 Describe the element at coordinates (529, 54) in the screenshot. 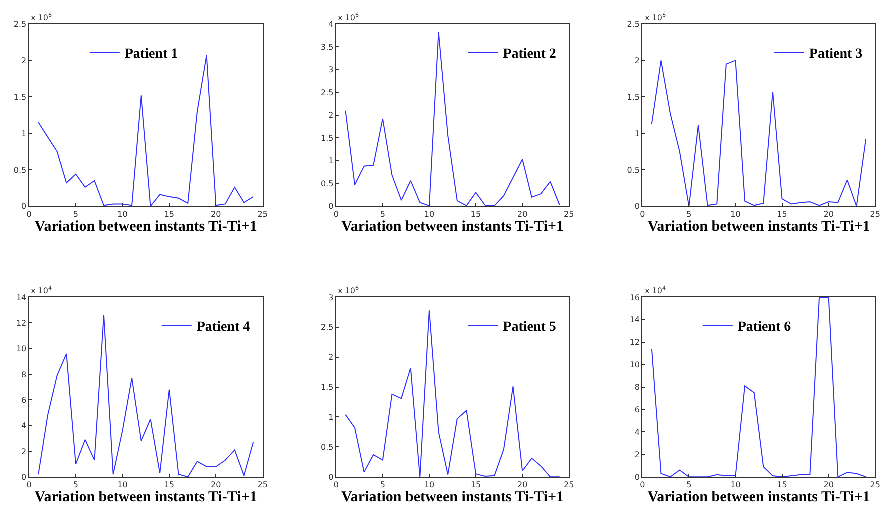

I see `legend-label: Patient 2` at that location.